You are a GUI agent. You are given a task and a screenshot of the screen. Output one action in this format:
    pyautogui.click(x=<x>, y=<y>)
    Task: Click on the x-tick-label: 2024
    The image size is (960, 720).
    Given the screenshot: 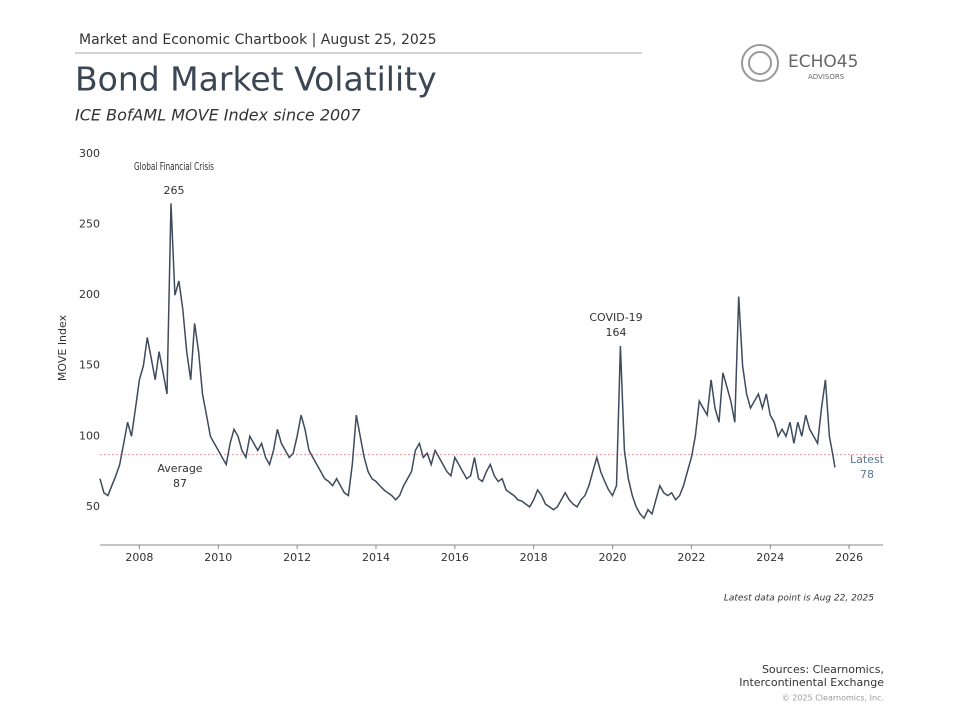 What is the action you would take?
    pyautogui.click(x=770, y=557)
    